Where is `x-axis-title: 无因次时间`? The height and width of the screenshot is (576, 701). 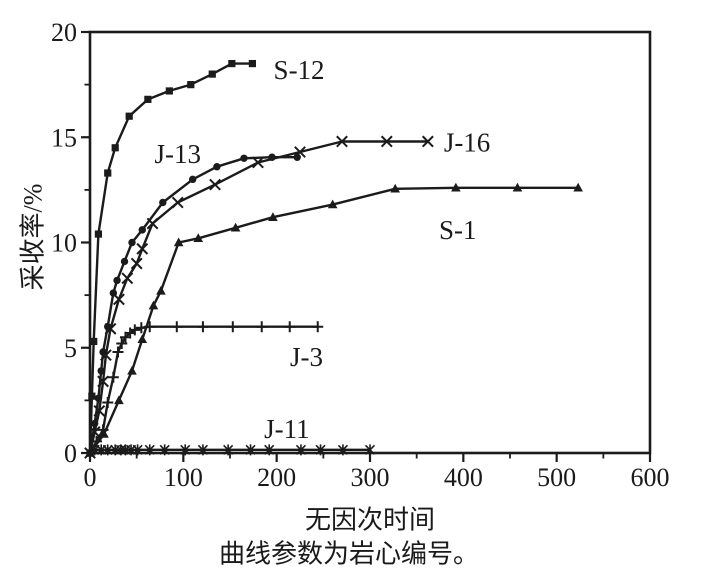
x-axis-title: 无因次时间 is located at coordinates (370, 520).